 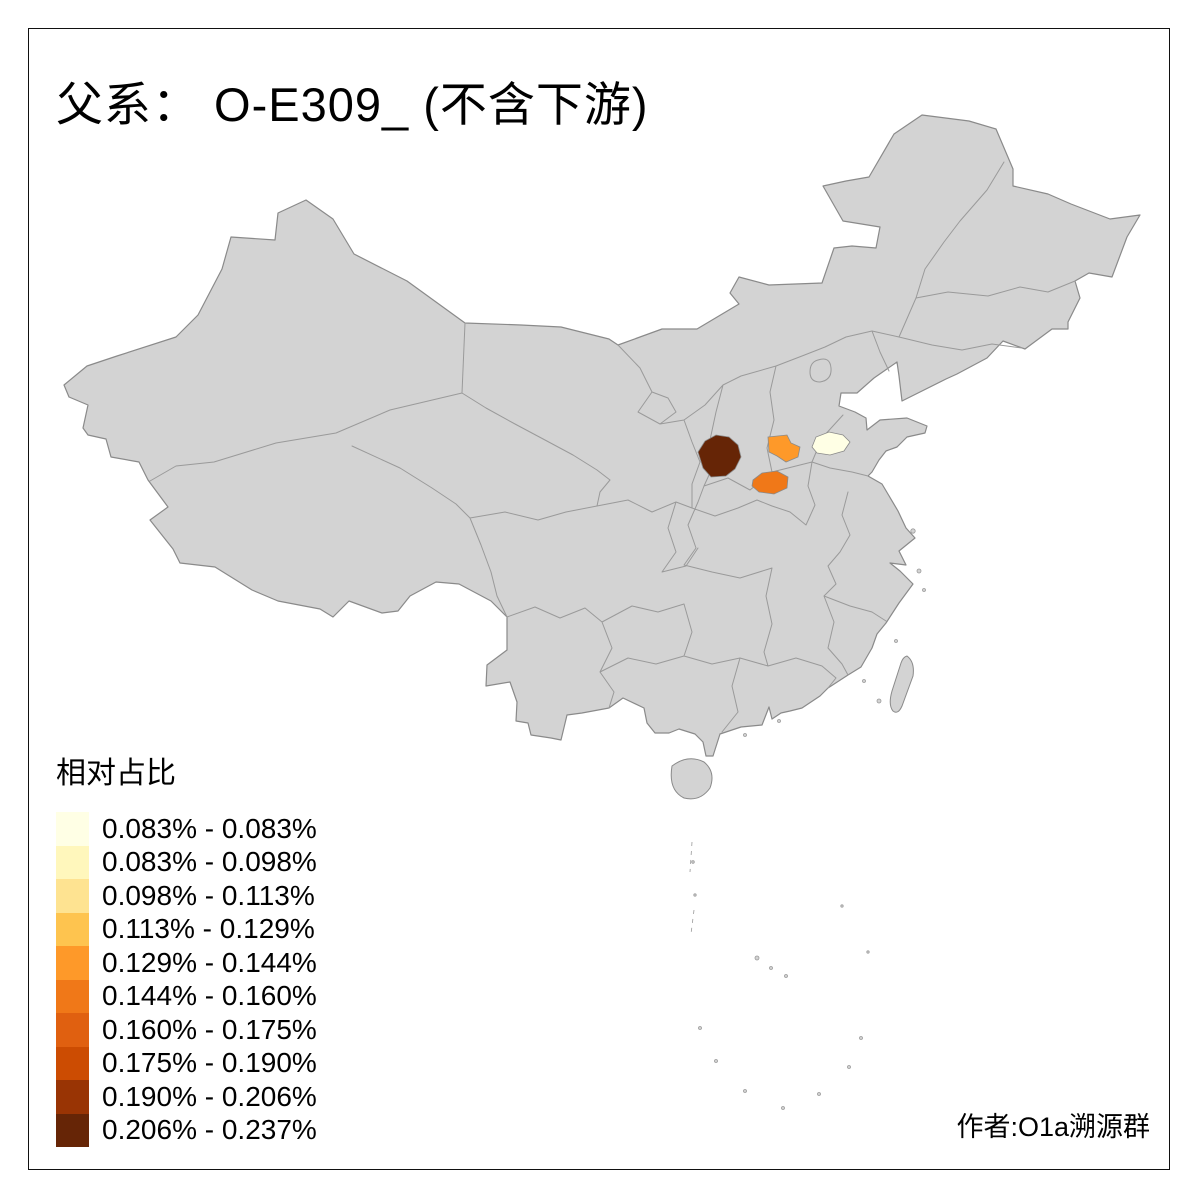 I want to click on taiwan-island, so click(x=901, y=684).